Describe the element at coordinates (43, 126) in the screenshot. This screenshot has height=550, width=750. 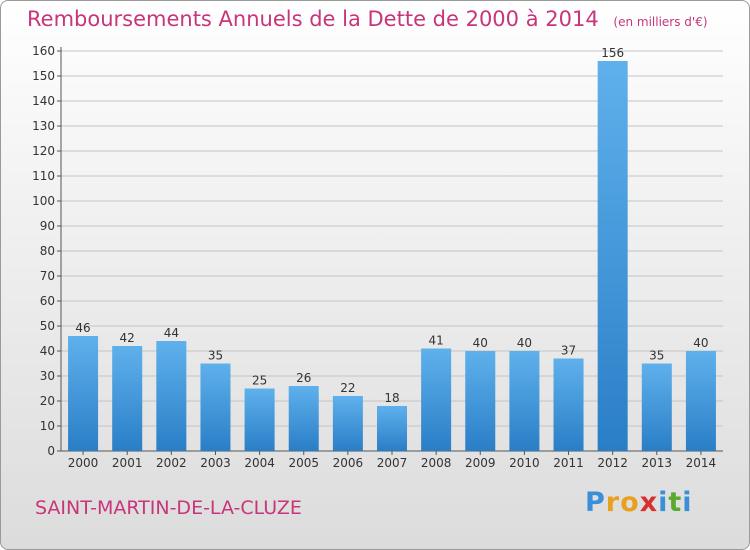
I see `y-tick-label: 130` at that location.